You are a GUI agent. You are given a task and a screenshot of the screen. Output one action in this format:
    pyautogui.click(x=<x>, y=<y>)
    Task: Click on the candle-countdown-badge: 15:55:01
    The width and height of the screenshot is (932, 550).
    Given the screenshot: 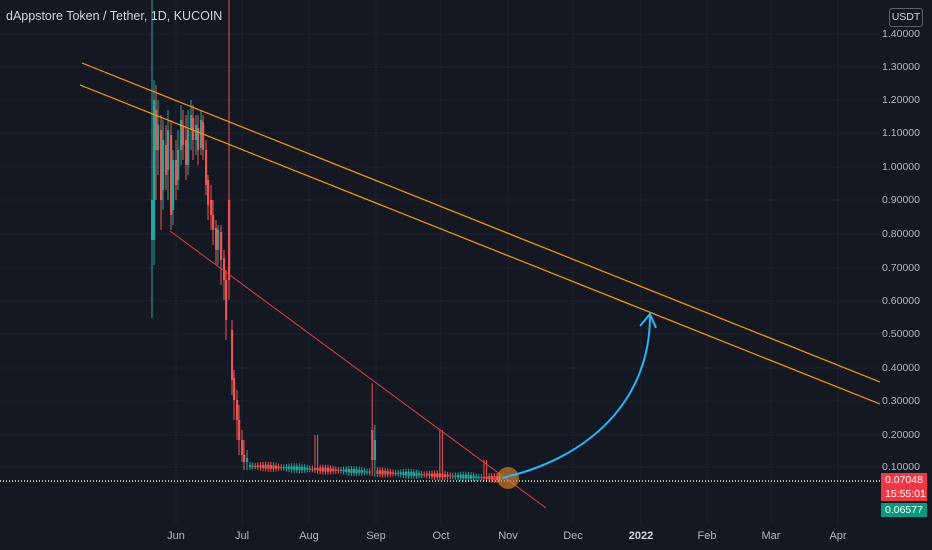 What is the action you would take?
    pyautogui.click(x=904, y=494)
    